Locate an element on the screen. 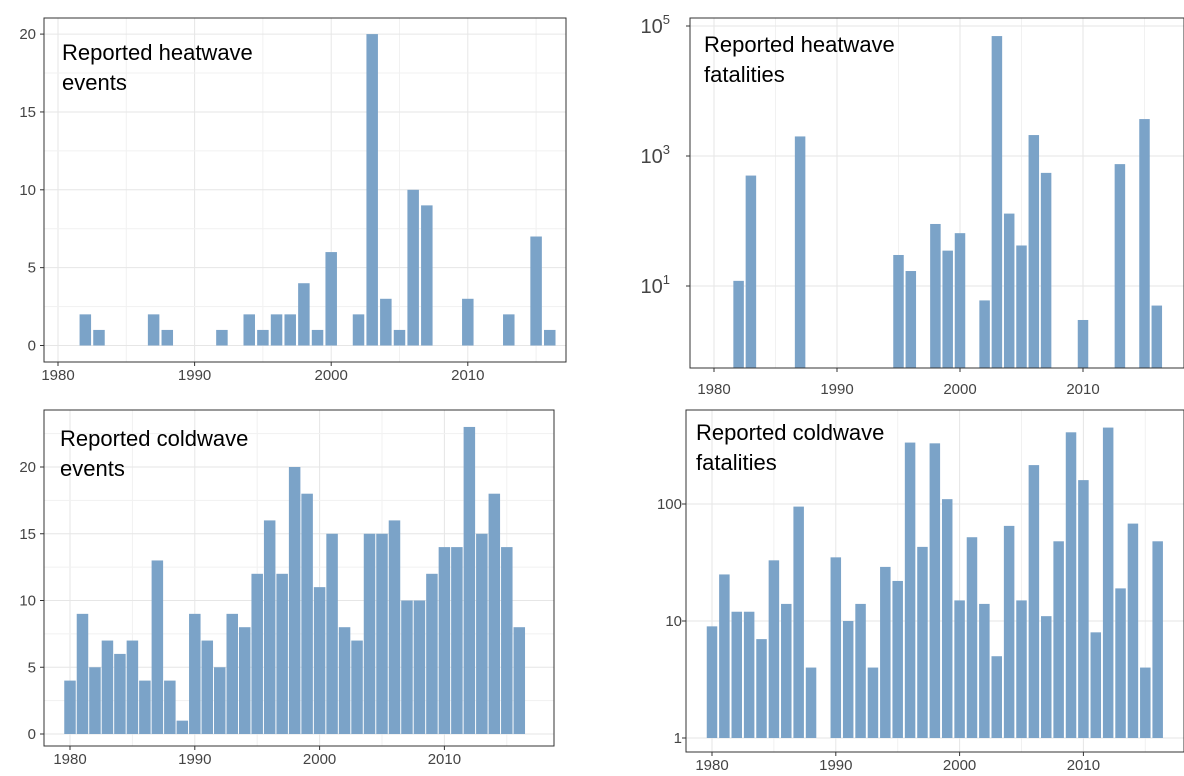  y-tick-label: 15 is located at coordinates (27, 534).